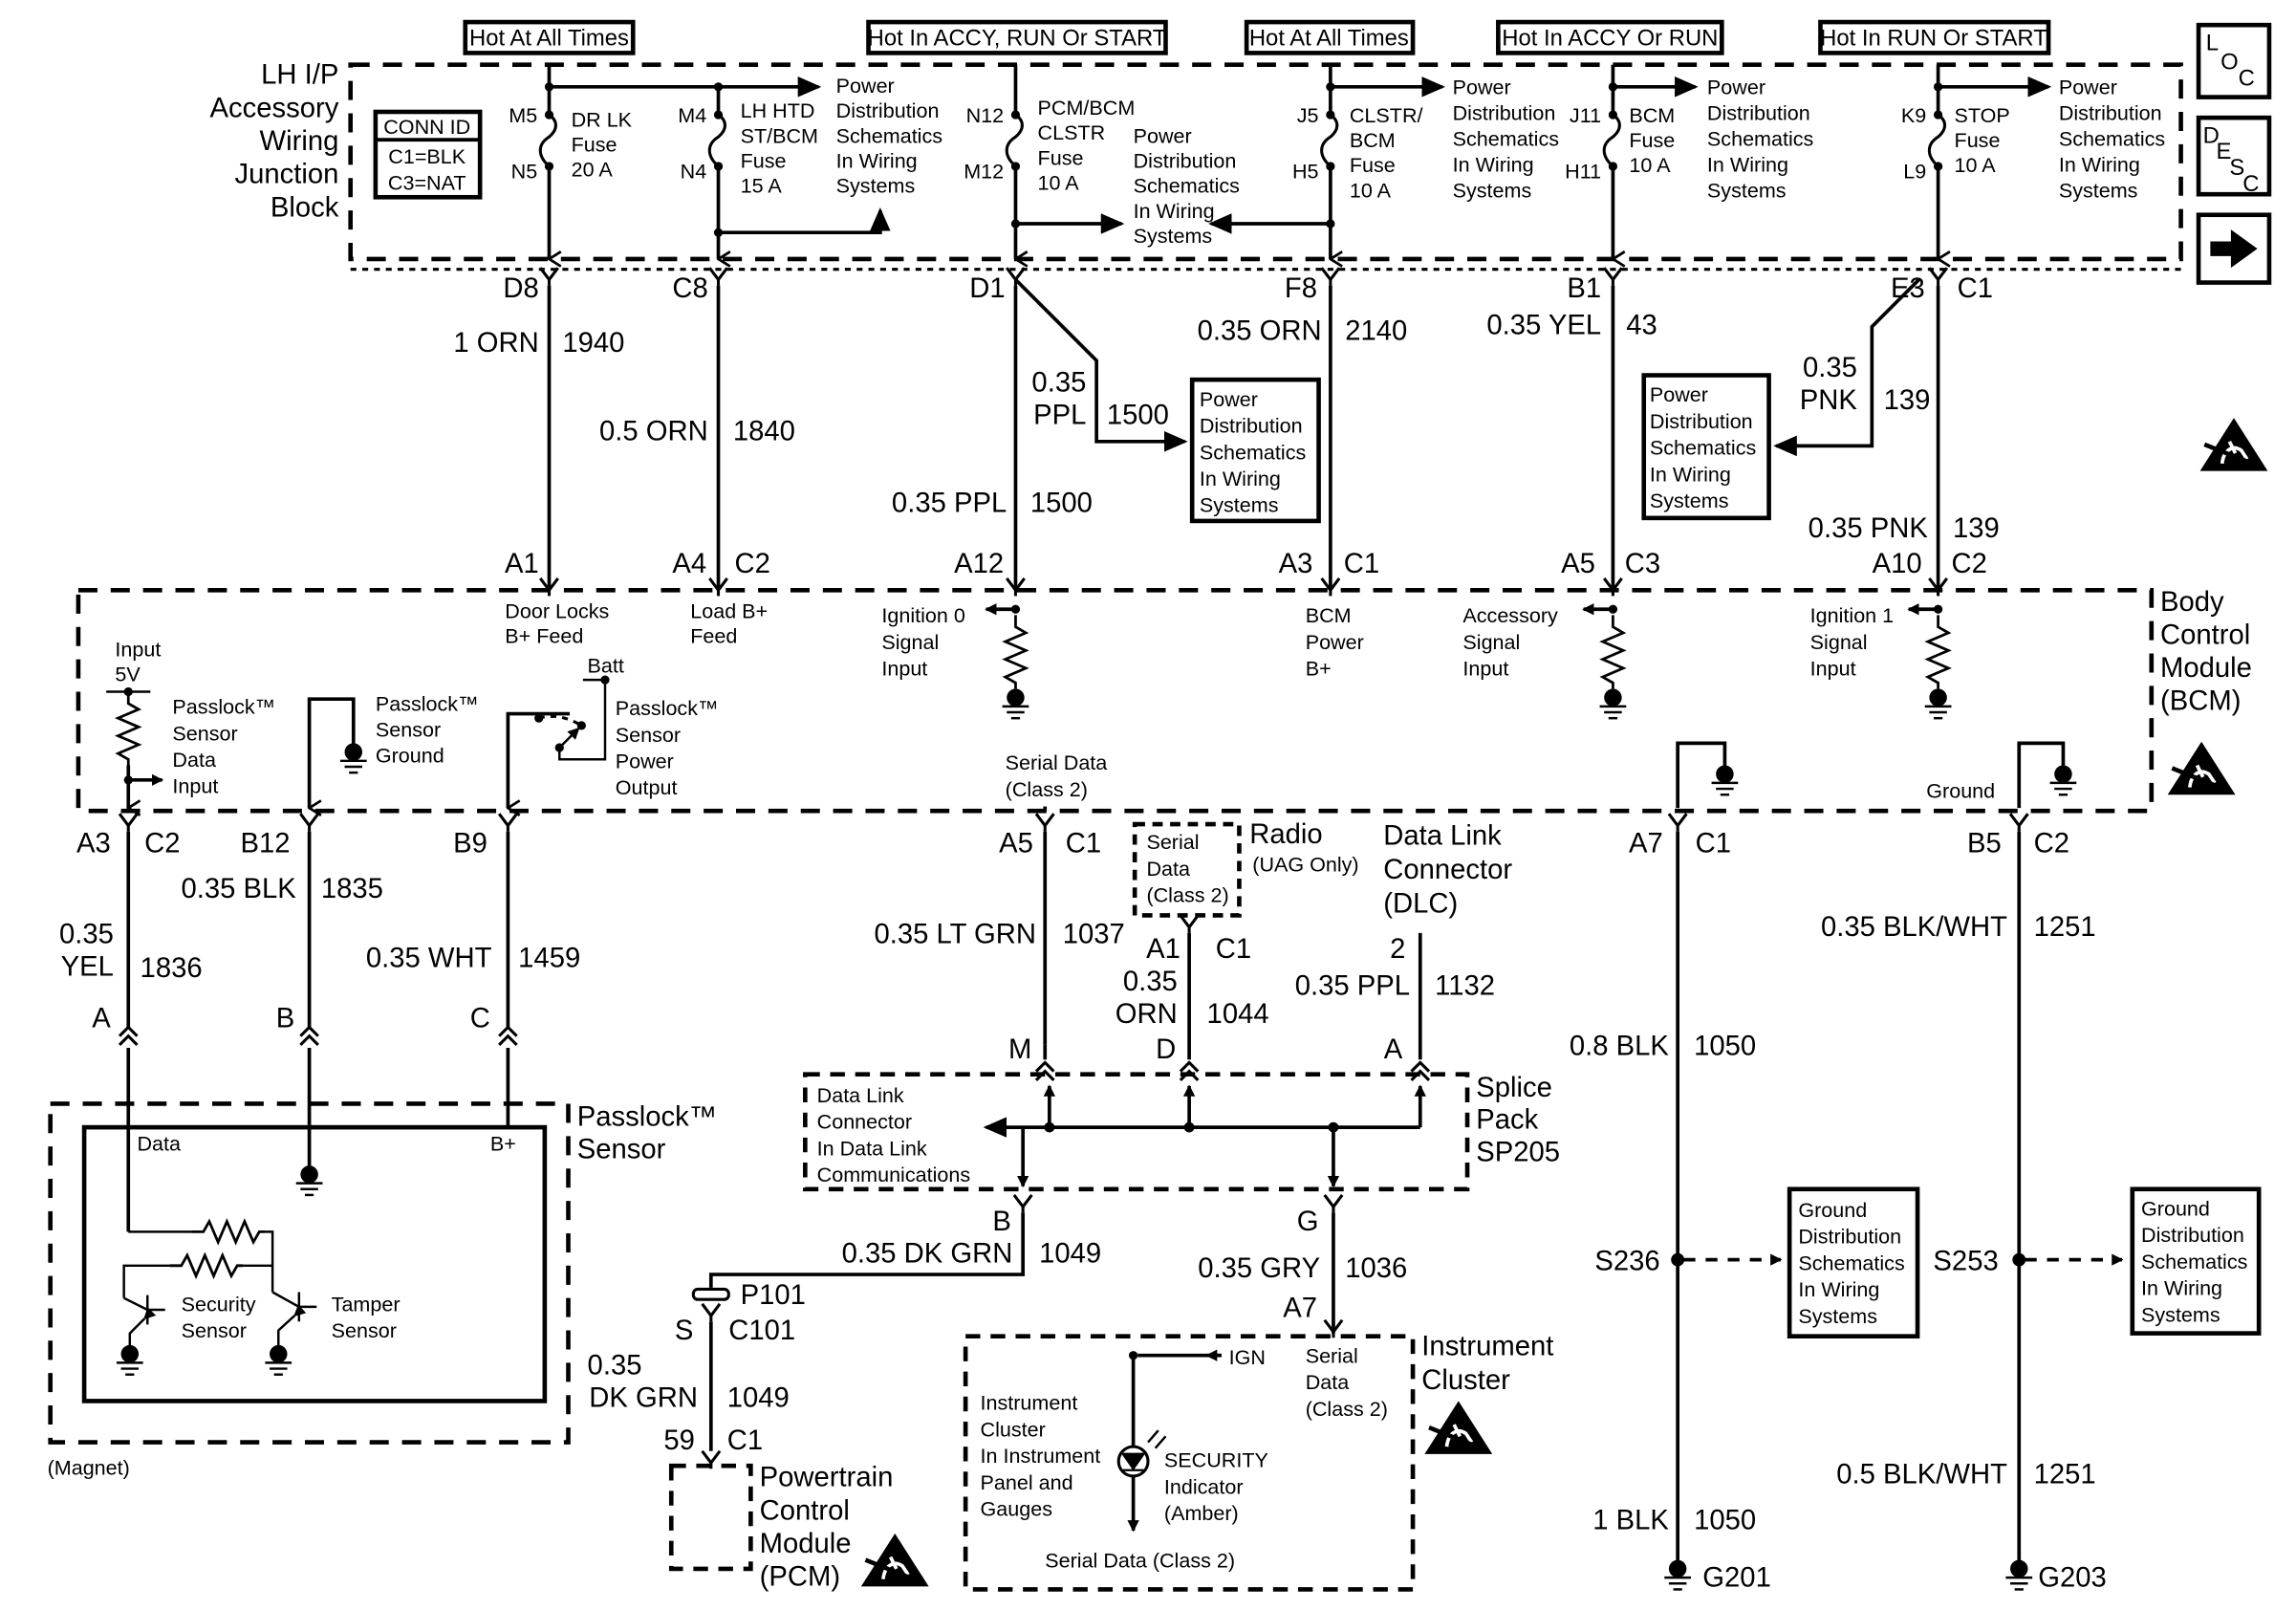  I want to click on bcm-pin: B9, so click(470, 843).